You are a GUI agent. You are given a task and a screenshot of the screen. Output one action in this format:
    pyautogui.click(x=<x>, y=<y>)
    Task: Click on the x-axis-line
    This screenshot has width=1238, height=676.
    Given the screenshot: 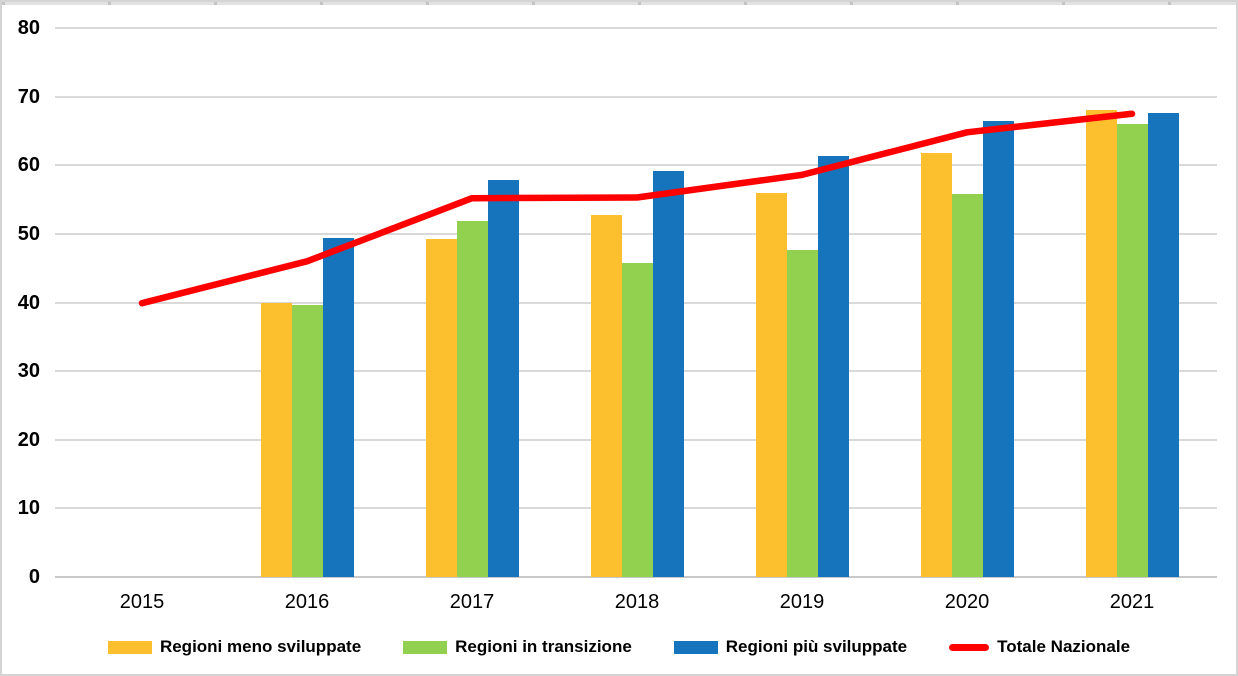 What is the action you would take?
    pyautogui.click(x=636, y=577)
    